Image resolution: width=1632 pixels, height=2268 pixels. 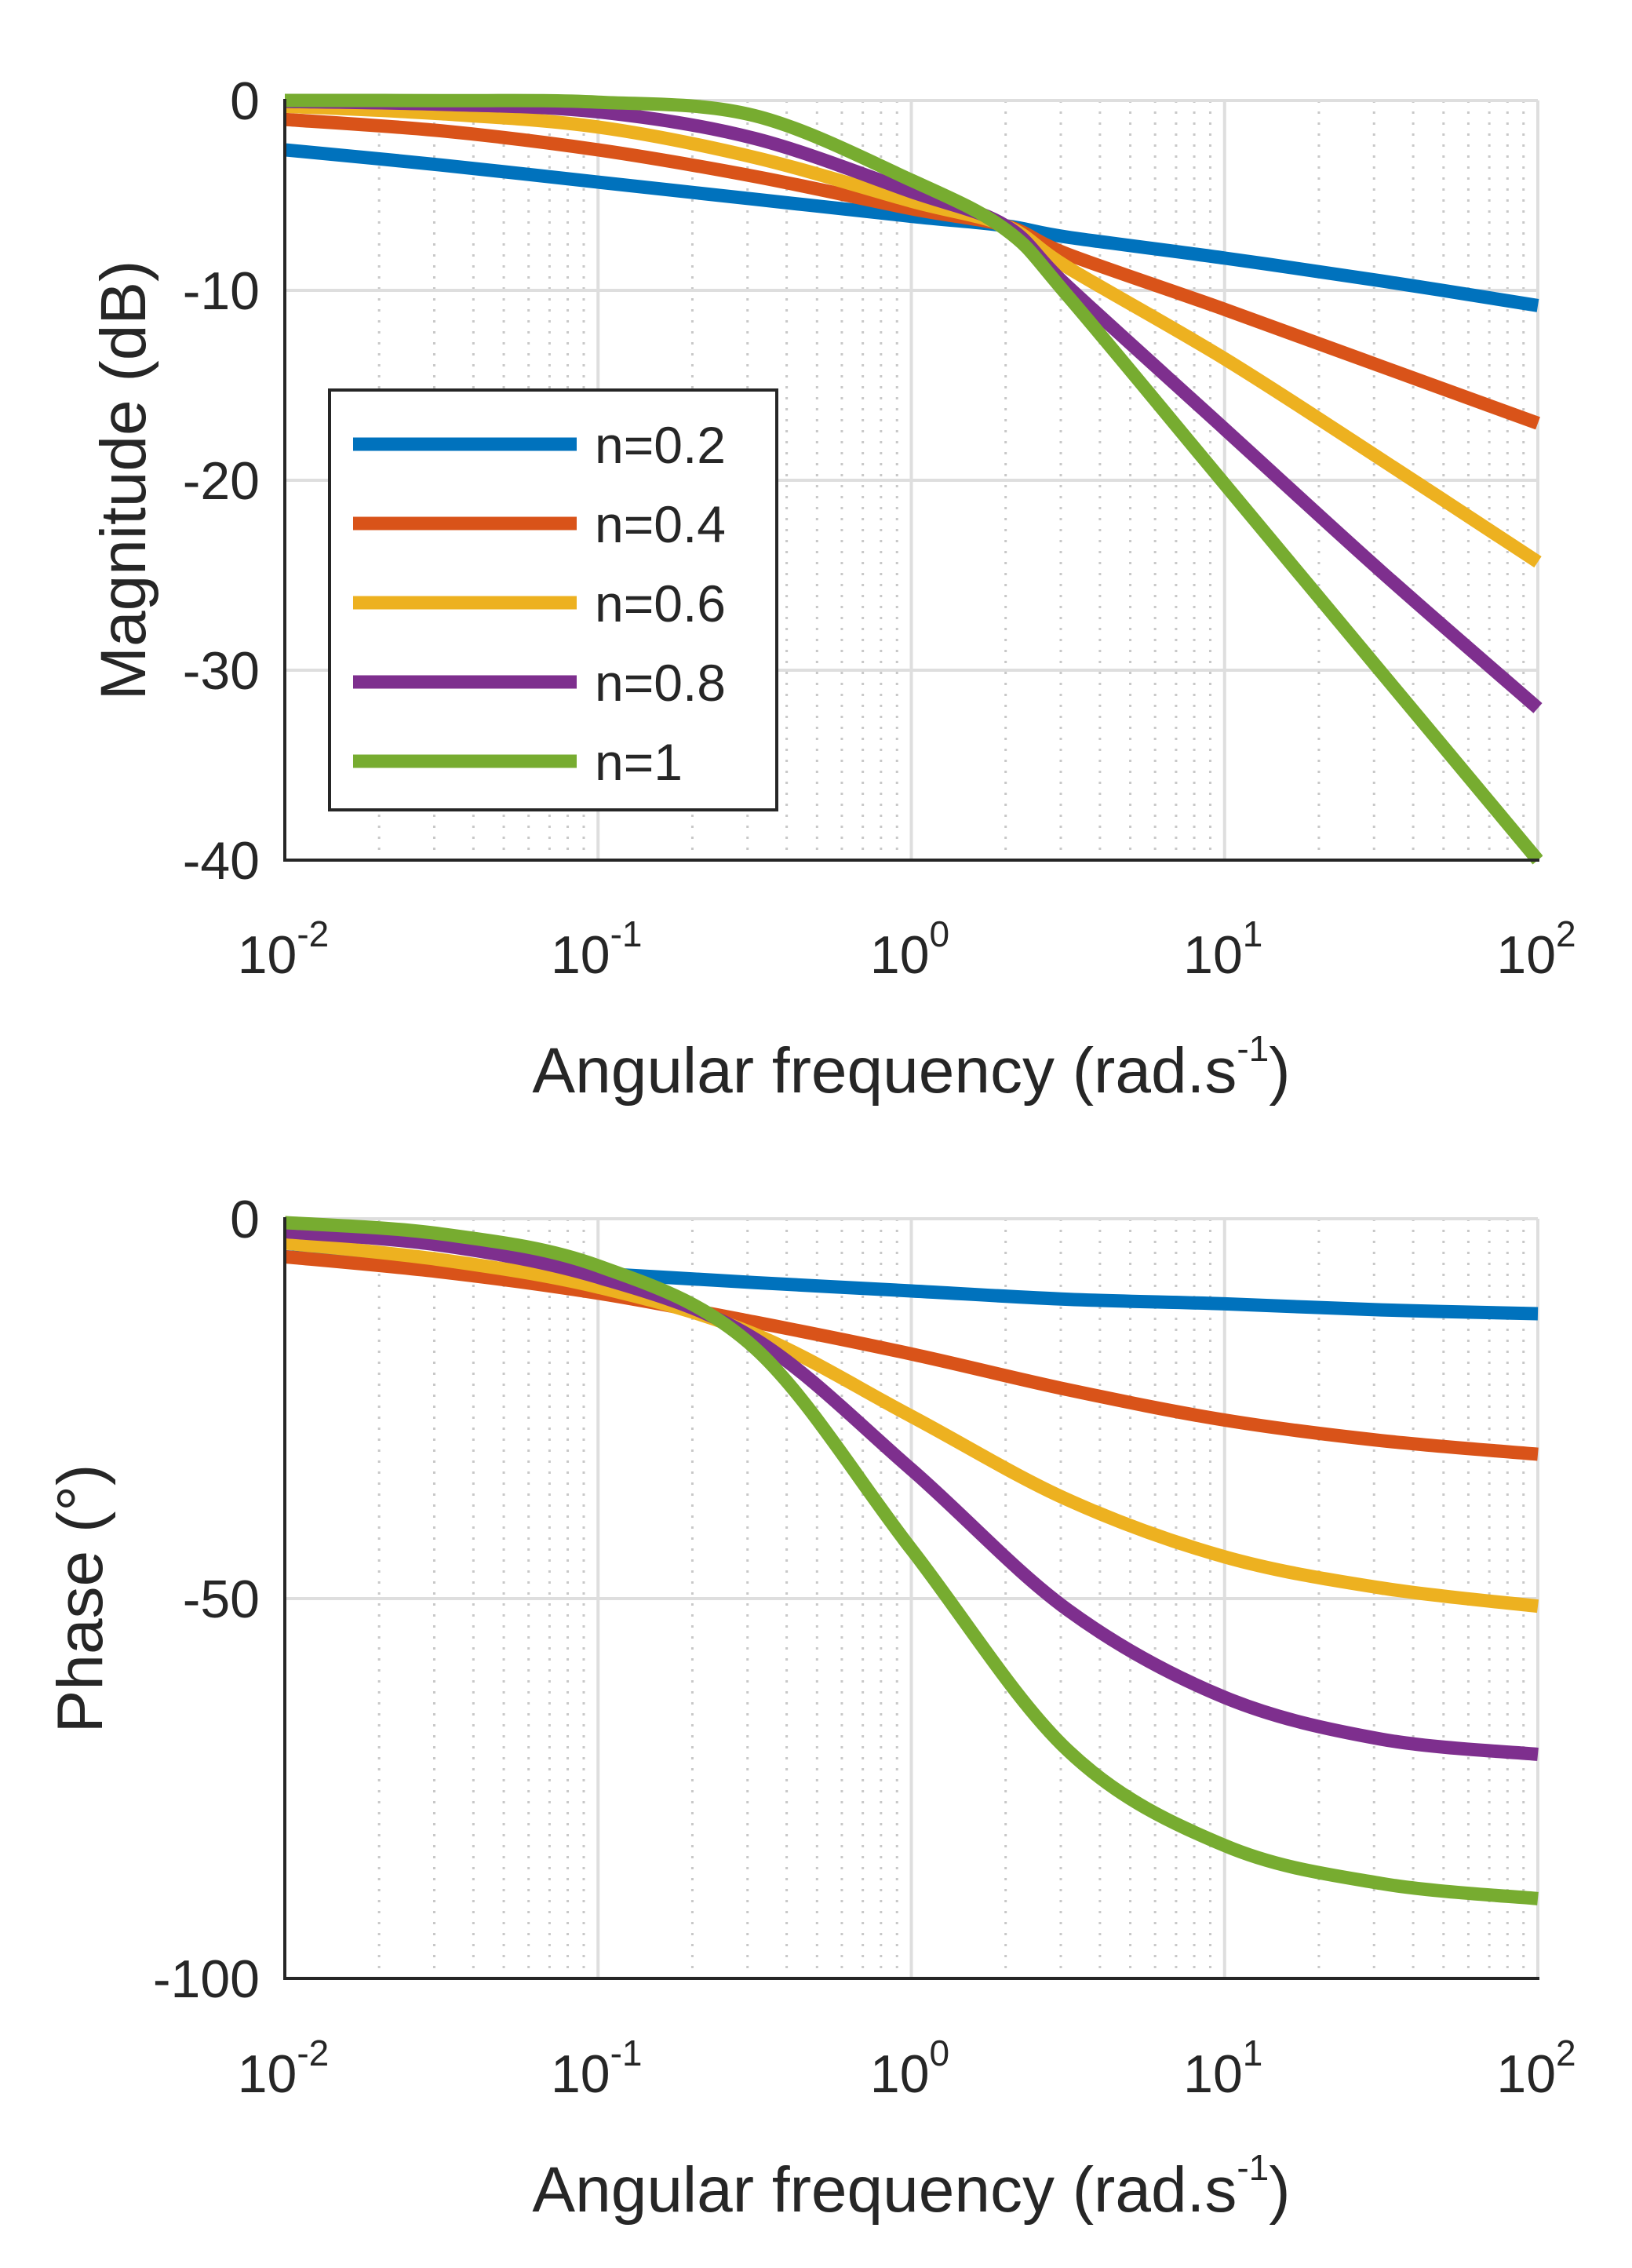 What do you see at coordinates (221, 1599) in the screenshot?
I see `y-tick-label: -50` at bounding box center [221, 1599].